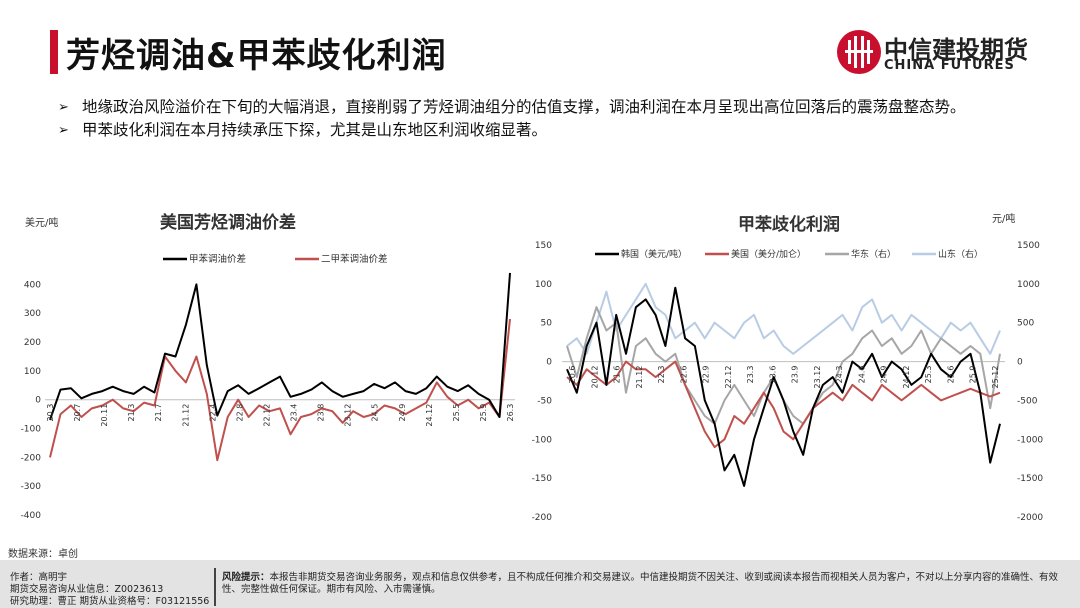 Image resolution: width=1080 pixels, height=608 pixels. Describe the element at coordinates (31, 487) in the screenshot. I see `y-tick-label: -300` at that location.